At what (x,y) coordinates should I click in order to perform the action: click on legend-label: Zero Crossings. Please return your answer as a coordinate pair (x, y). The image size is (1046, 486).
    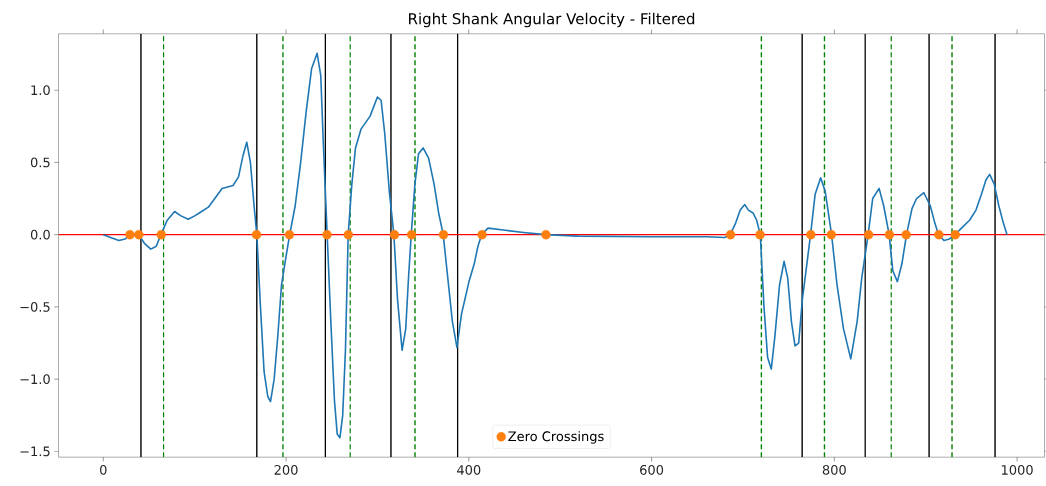
    Looking at the image, I should click on (556, 437).